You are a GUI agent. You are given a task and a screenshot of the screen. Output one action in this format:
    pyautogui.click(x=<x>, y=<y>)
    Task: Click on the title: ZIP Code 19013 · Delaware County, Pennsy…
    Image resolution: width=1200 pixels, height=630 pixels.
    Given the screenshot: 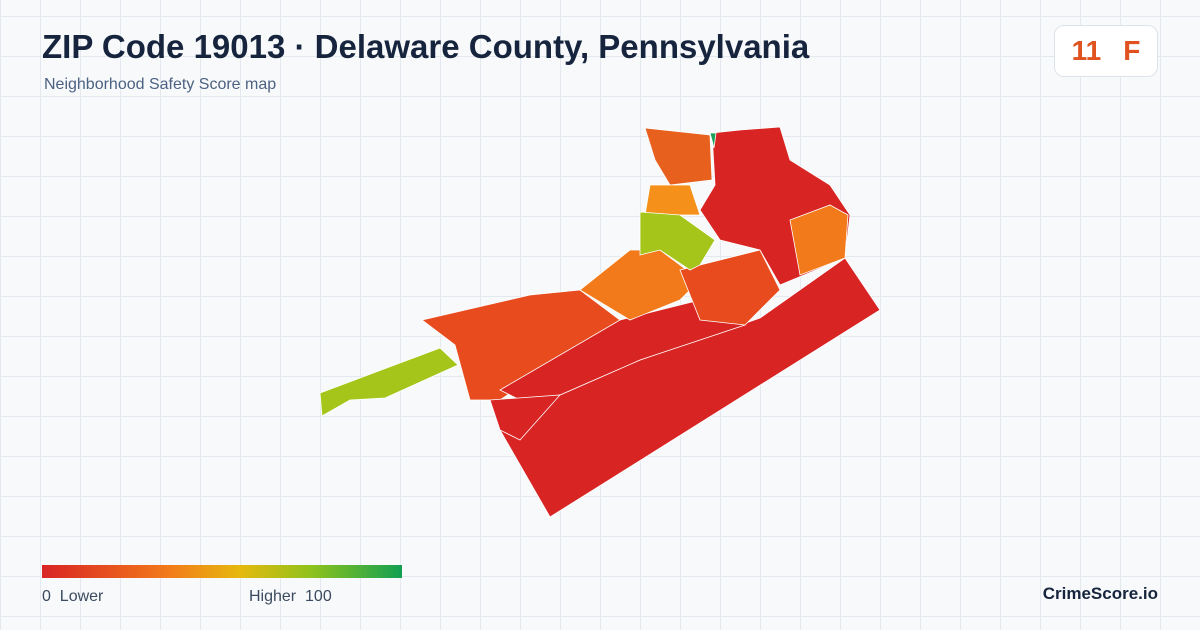 What is the action you would take?
    pyautogui.click(x=426, y=46)
    